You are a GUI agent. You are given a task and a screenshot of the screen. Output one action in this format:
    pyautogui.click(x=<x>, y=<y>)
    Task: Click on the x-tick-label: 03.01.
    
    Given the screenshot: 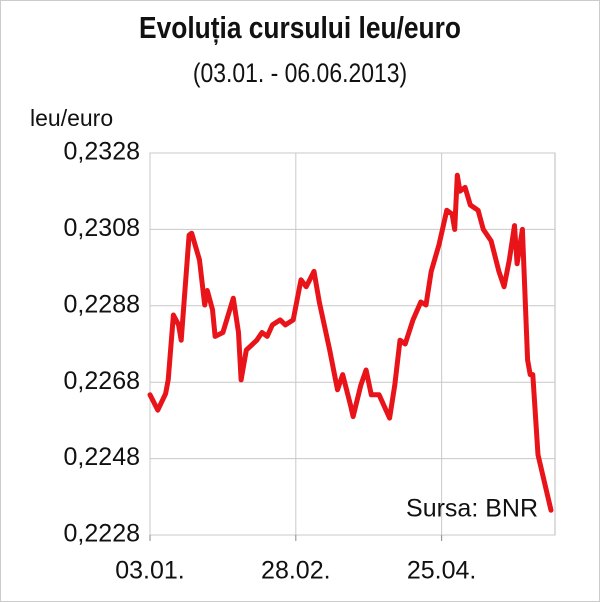 What is the action you would take?
    pyautogui.click(x=150, y=571)
    